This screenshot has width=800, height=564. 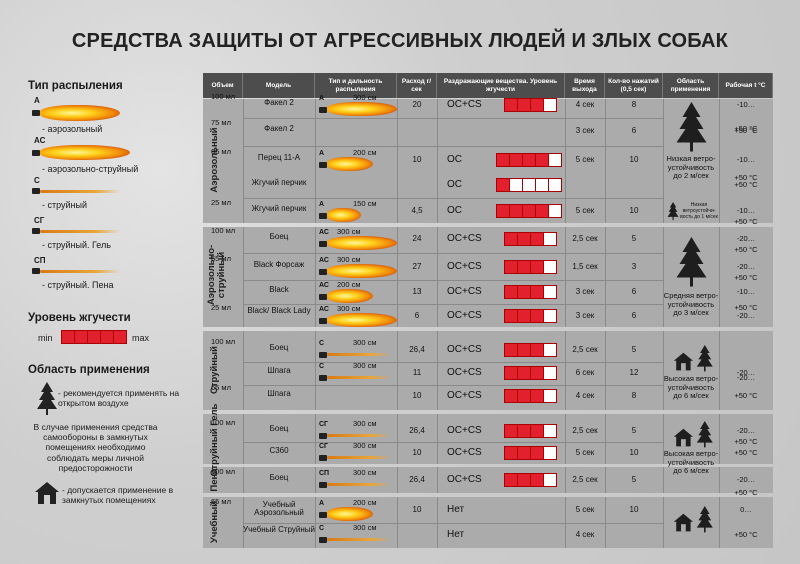 I want to click on rate-cell: 20, so click(x=417, y=104).